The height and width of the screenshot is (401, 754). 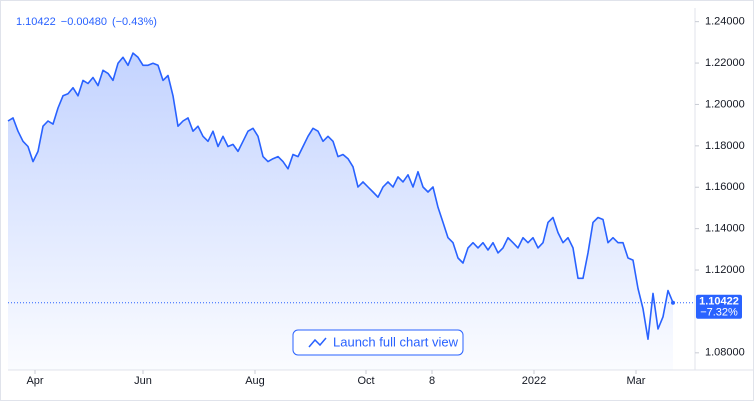 I want to click on y-tick-label: 1.14000, so click(x=725, y=229).